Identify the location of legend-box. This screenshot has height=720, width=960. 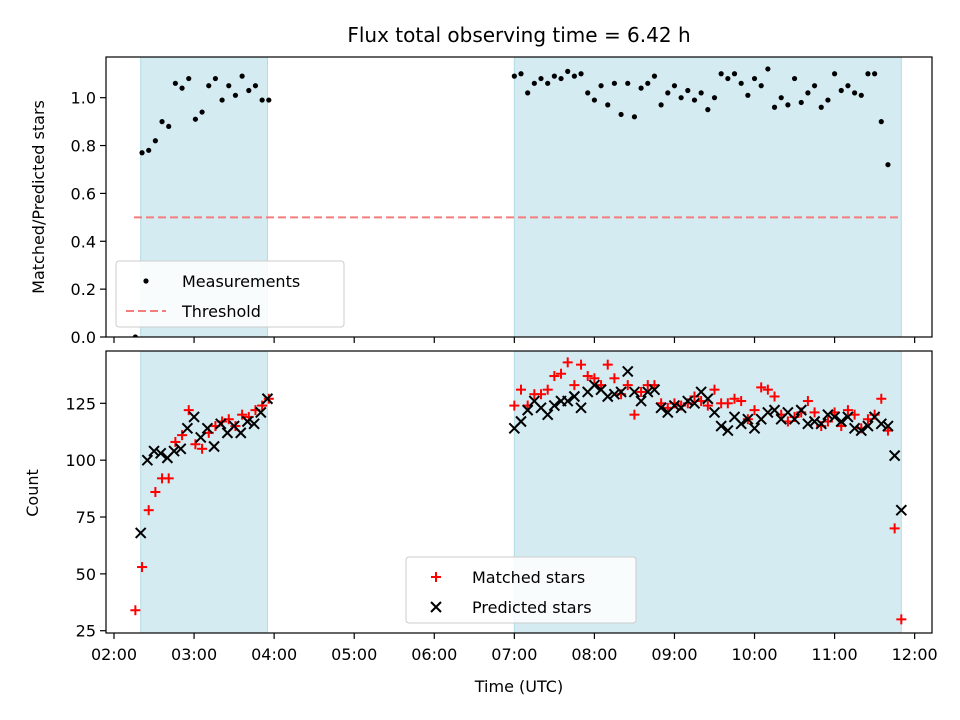
(230, 294).